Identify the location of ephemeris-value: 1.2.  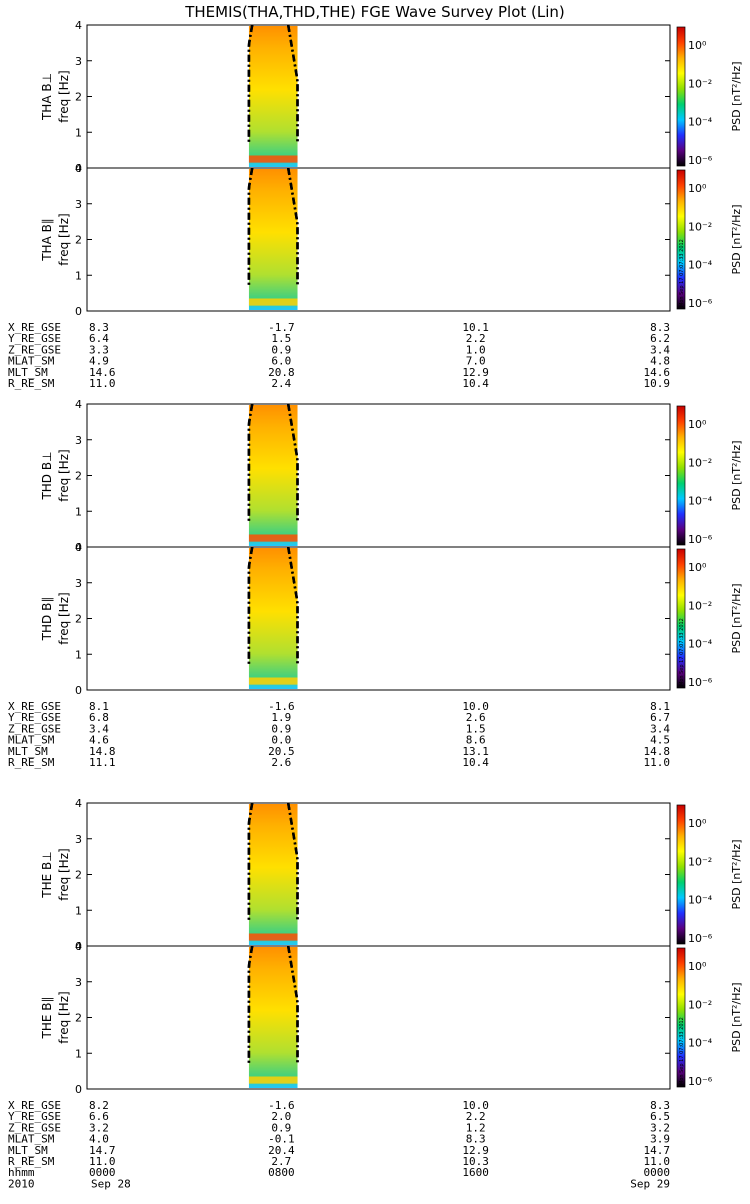
(476, 1127).